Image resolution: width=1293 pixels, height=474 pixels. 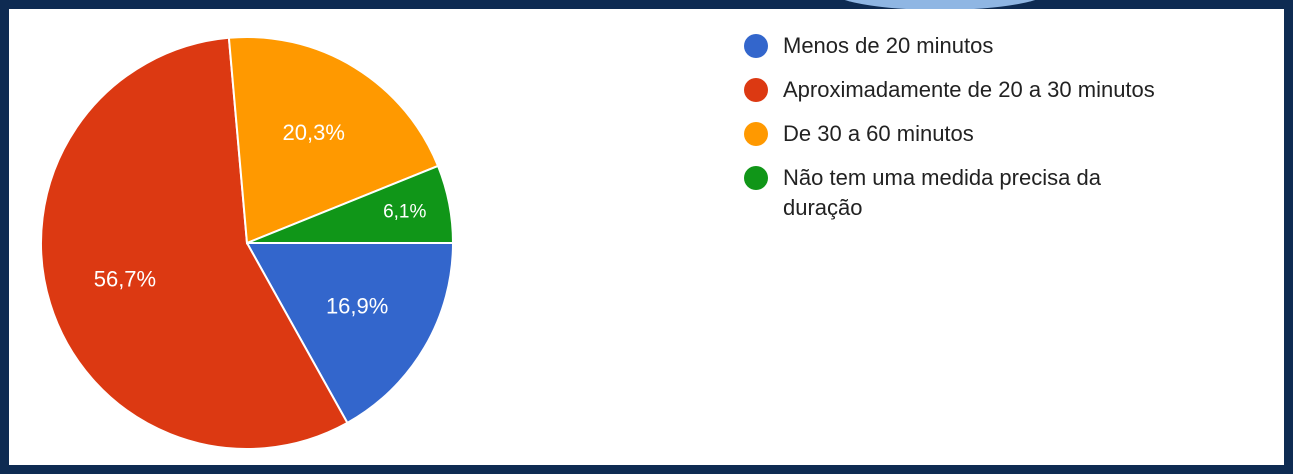 I want to click on legend-label: Menos de 20 minutos, so click(x=888, y=45).